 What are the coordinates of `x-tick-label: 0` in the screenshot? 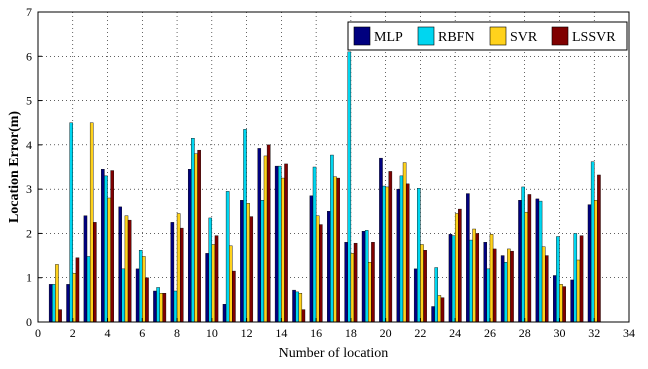 It's located at (38, 333).